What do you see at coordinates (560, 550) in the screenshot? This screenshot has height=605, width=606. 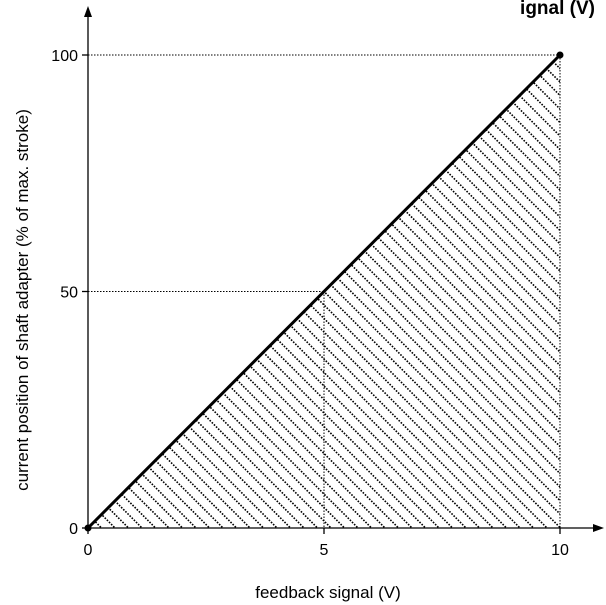 I see `x-tick-label-10: 10` at bounding box center [560, 550].